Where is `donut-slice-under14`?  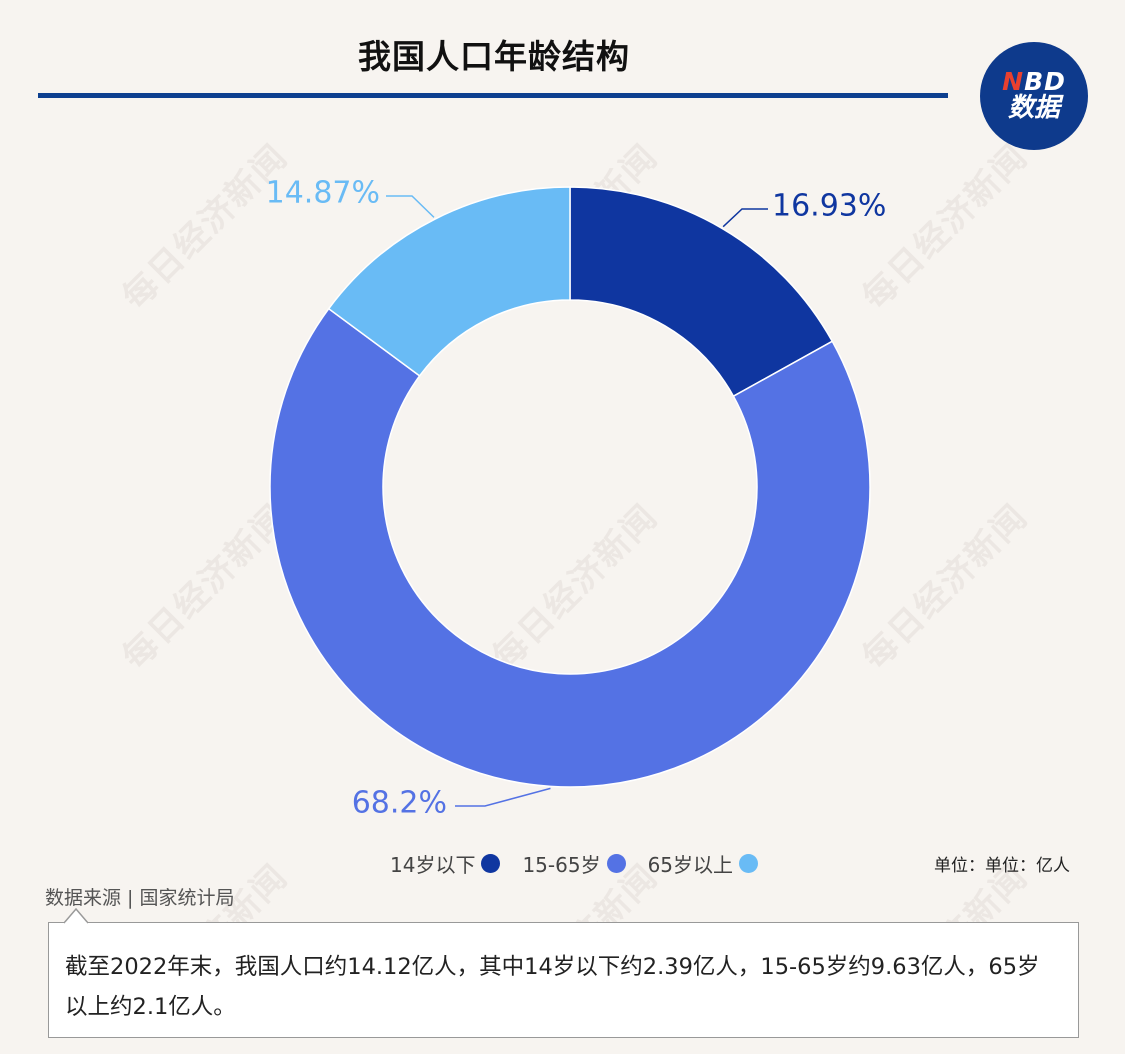
donut-slice-under14 is located at coordinates (701, 292).